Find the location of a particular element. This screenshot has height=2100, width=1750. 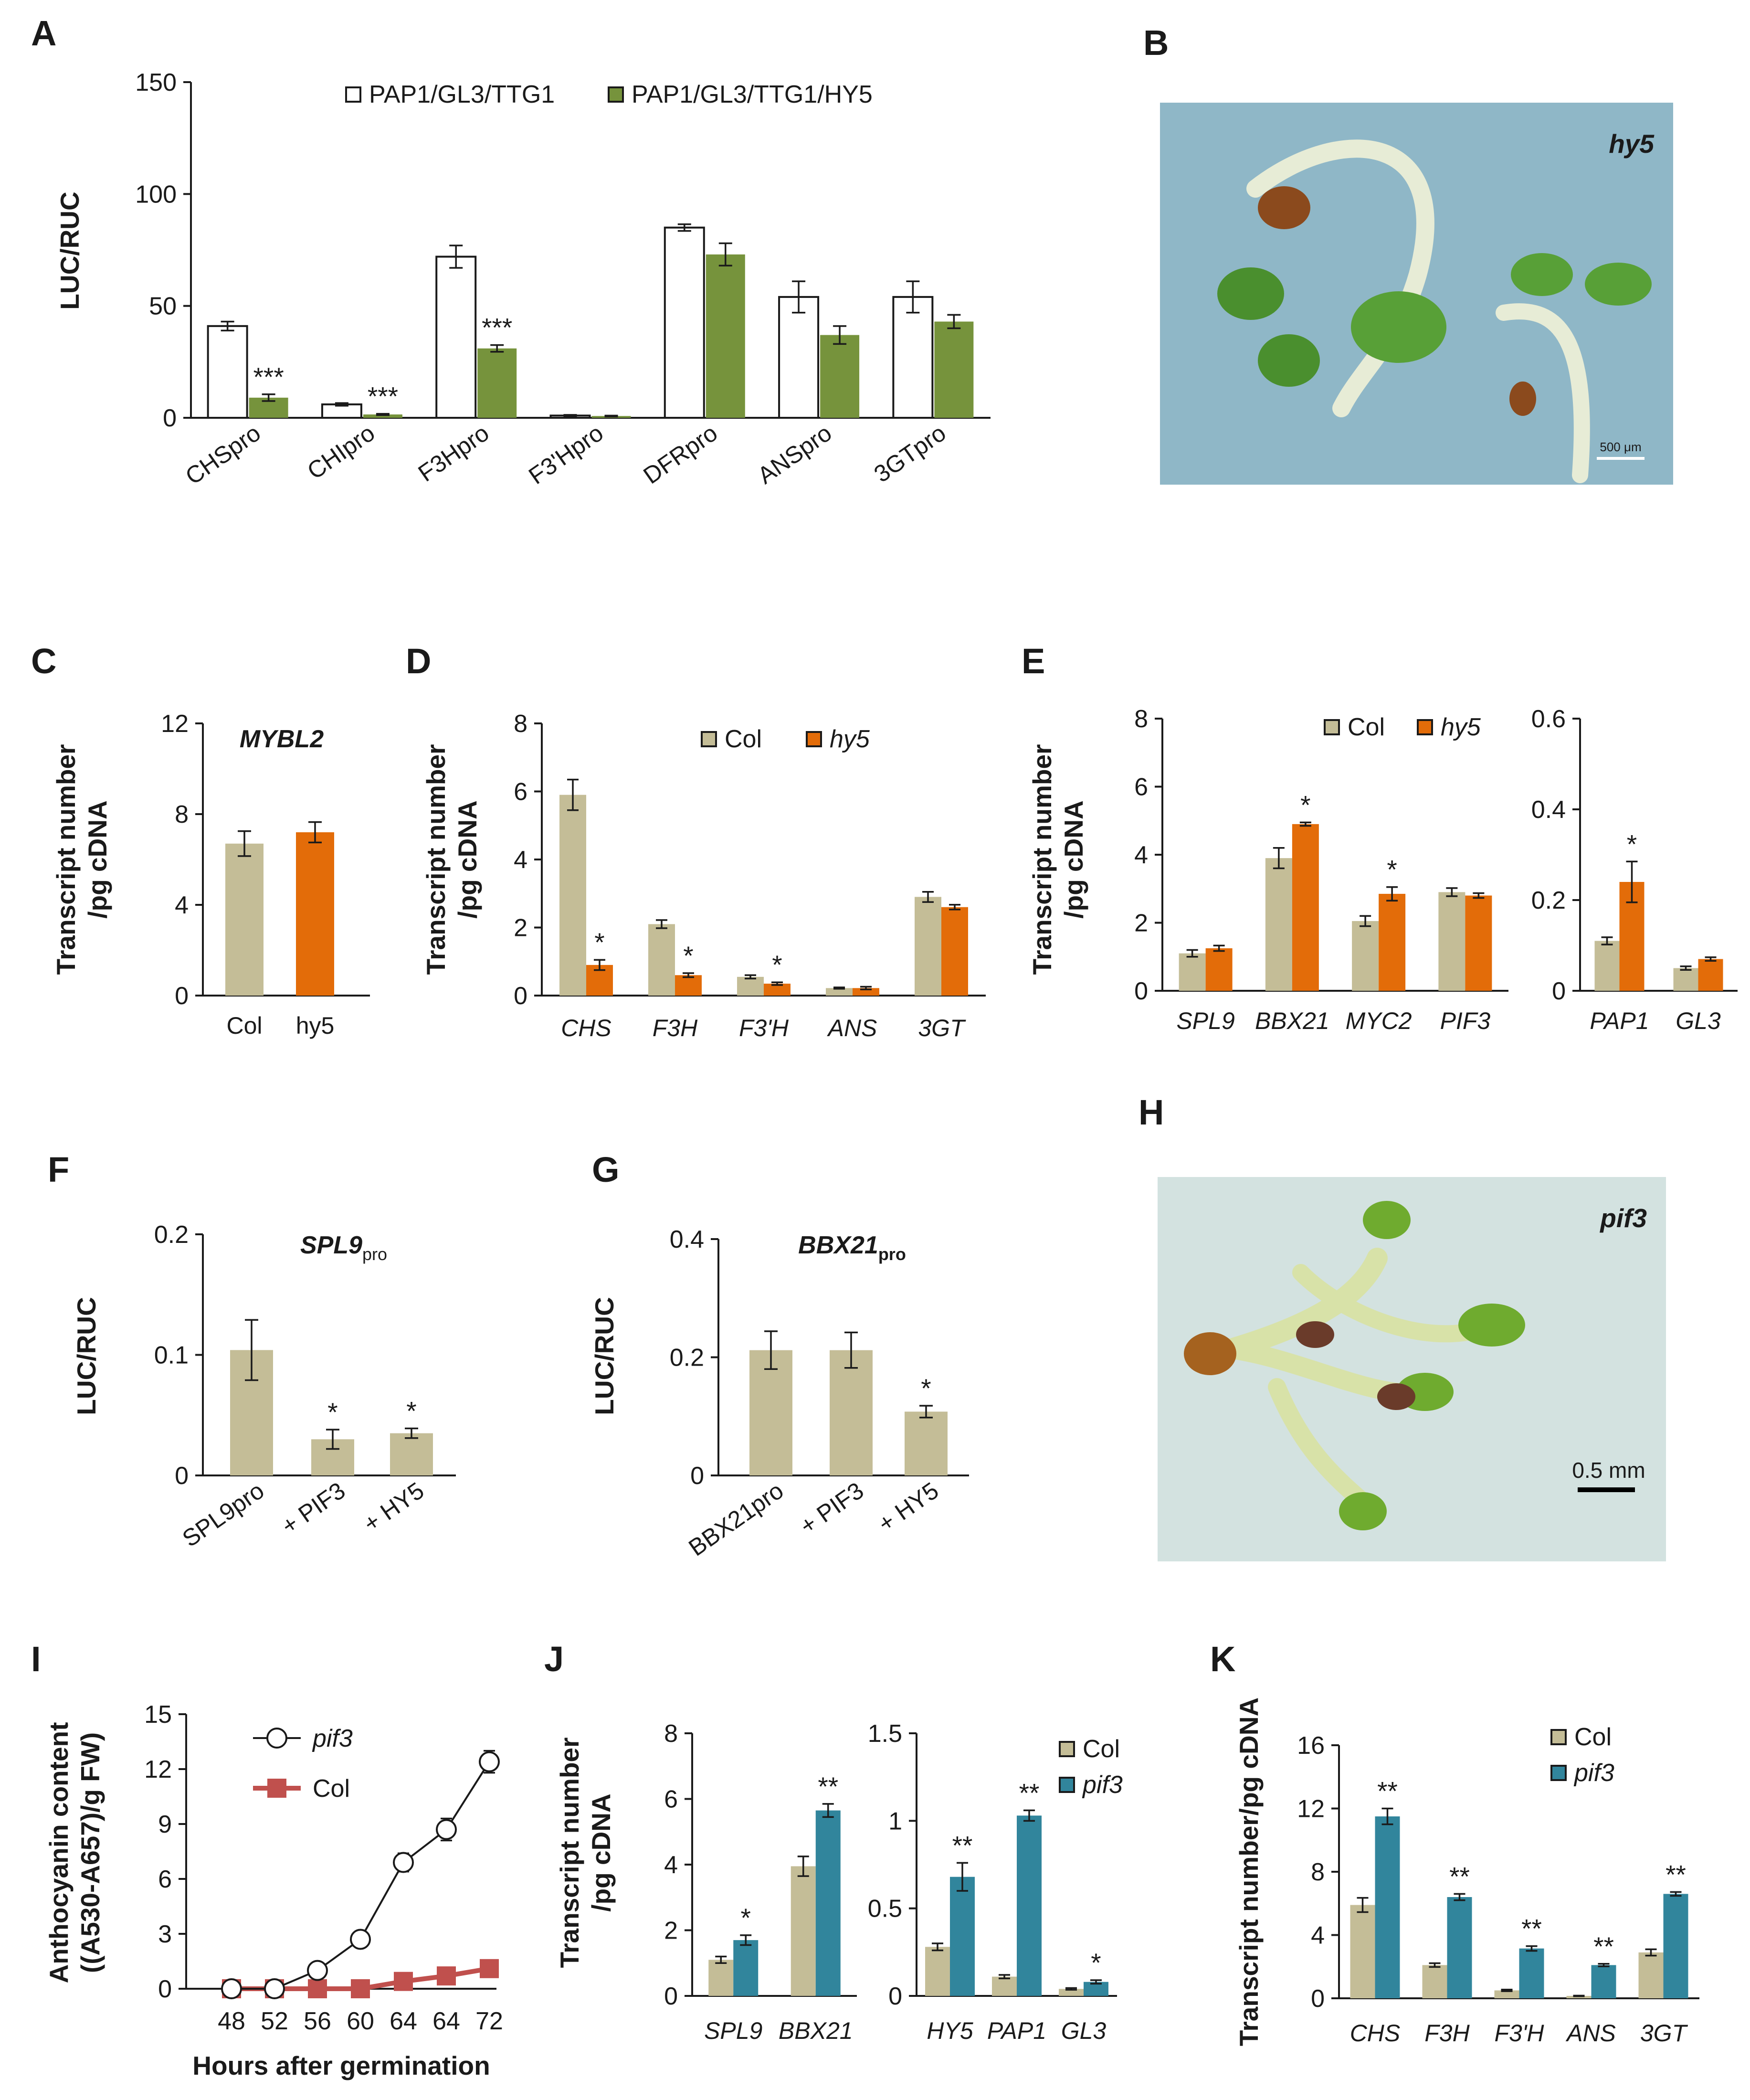

x-tick-label: 56 is located at coordinates (317, 2021).